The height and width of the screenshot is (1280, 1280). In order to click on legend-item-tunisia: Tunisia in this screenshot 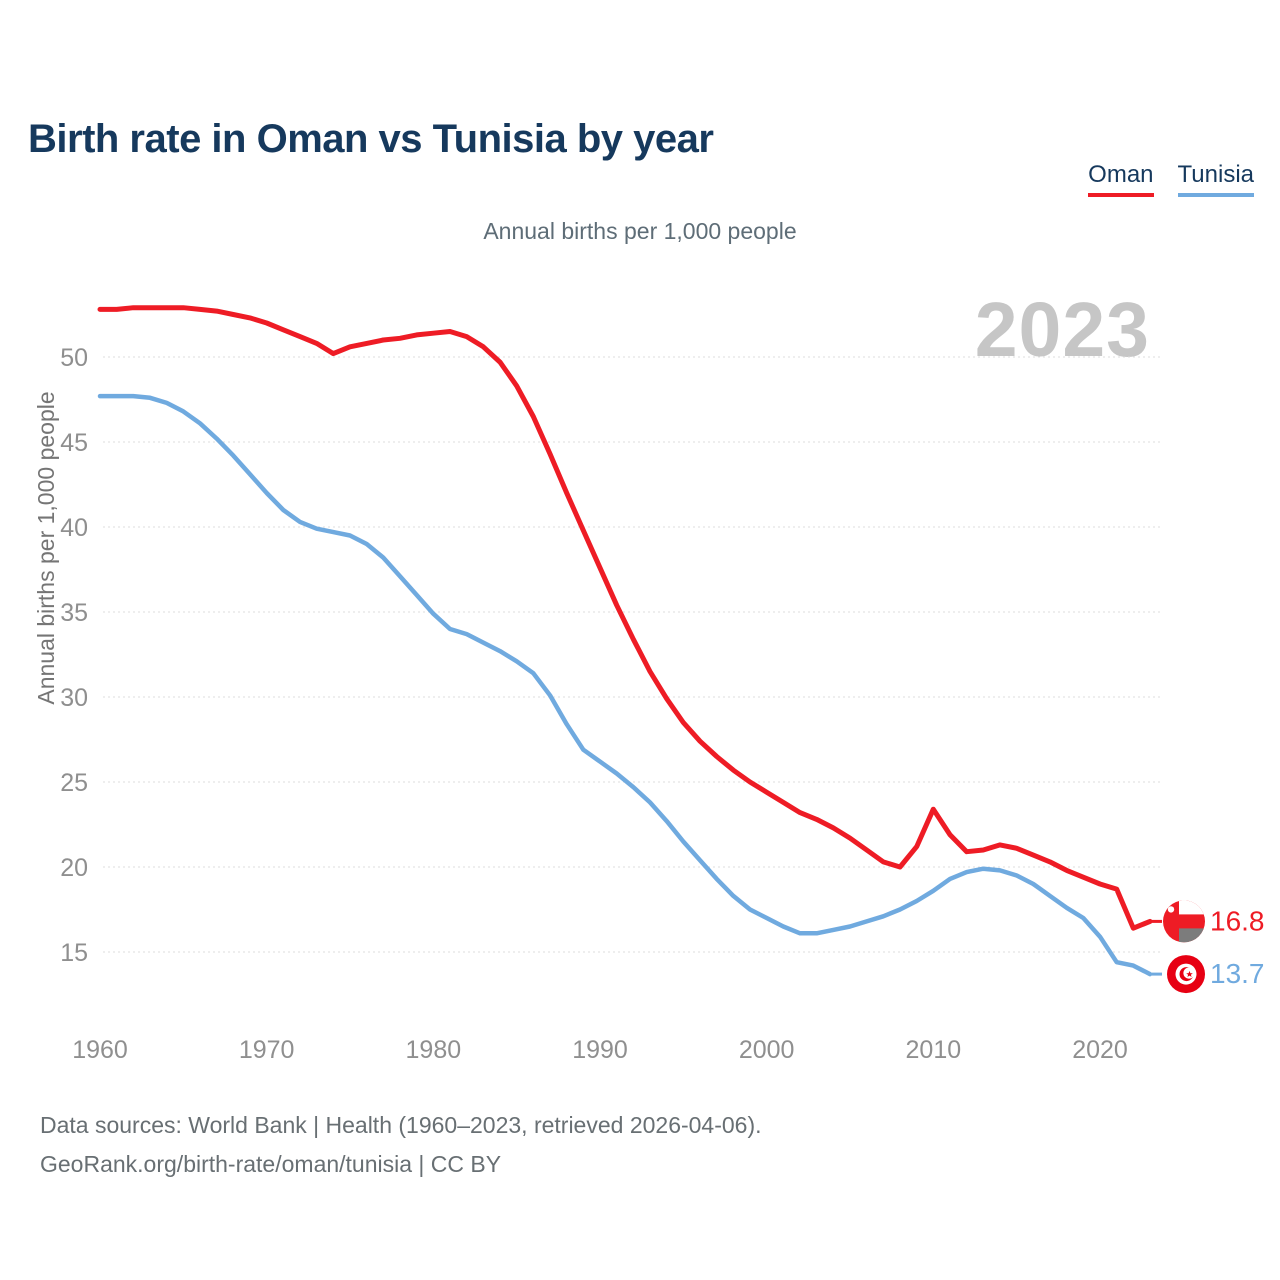, I will do `click(1215, 179)`.